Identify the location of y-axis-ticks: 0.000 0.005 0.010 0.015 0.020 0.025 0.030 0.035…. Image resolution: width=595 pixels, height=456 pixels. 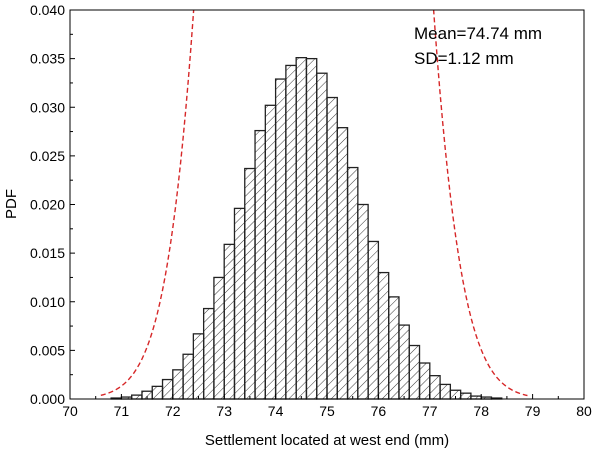
(52, 204).